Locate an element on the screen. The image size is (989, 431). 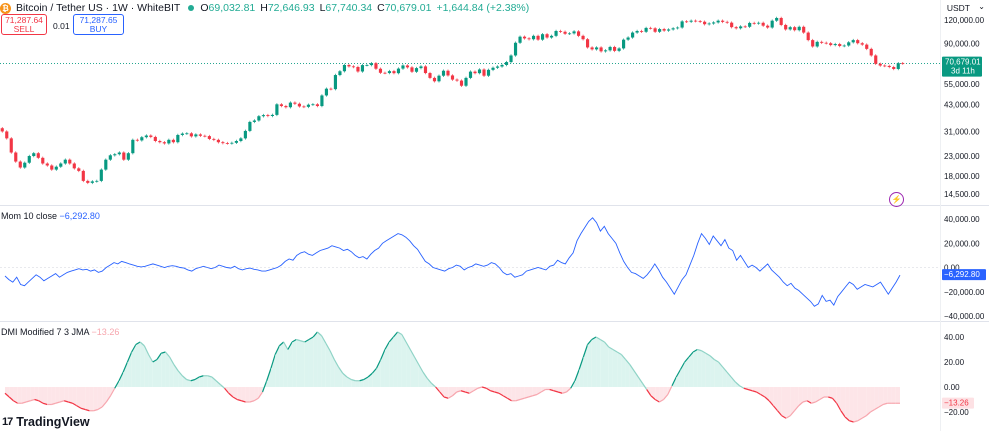
currency-selector: USDT is located at coordinates (958, 8).